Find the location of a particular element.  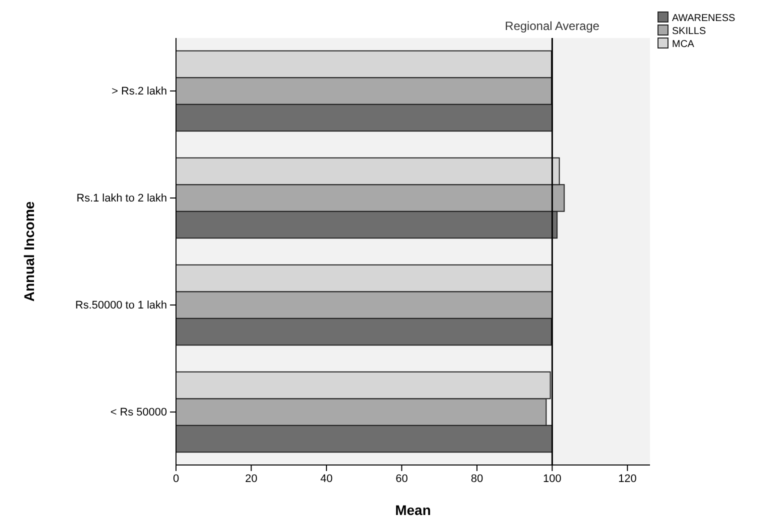

ref-line-label: Regional Average is located at coordinates (552, 26).